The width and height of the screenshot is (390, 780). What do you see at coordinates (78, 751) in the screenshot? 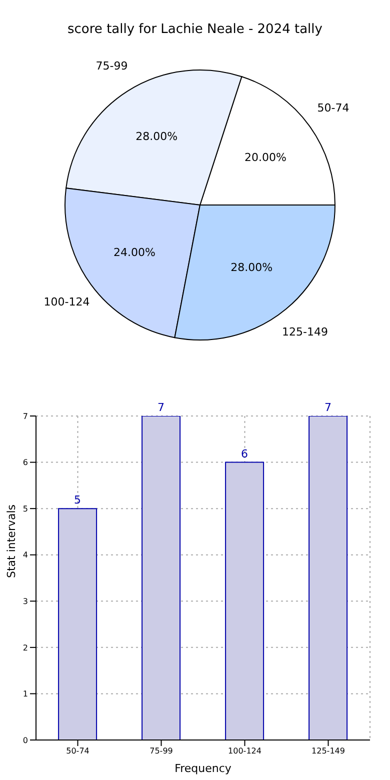
I see `x-tick-label: 50-74` at bounding box center [78, 751].